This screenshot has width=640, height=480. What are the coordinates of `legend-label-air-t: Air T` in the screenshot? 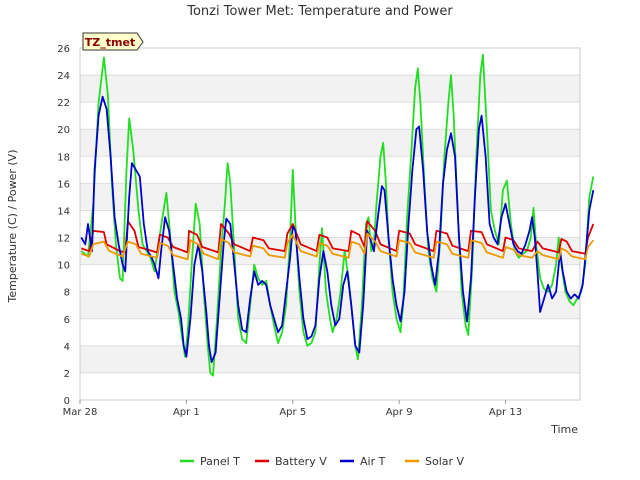 It's located at (373, 461).